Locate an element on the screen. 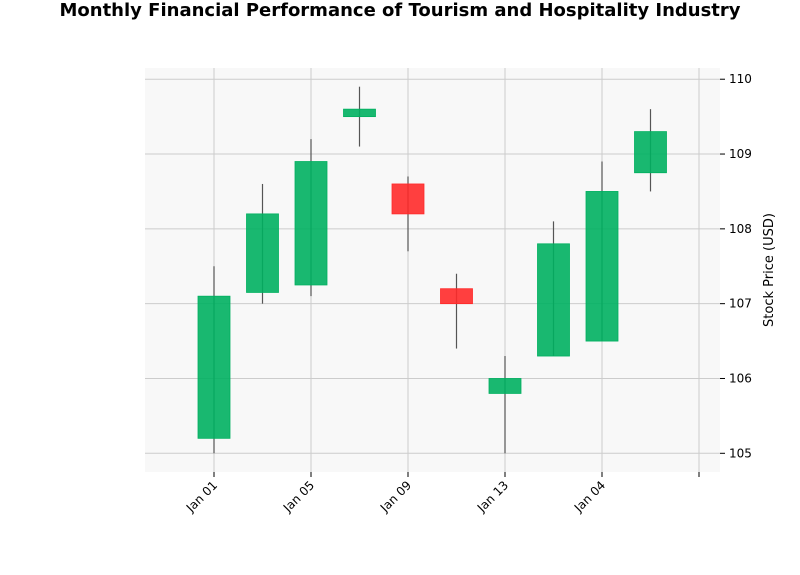 This screenshot has width=800, height=575. y-tick-label: 106 is located at coordinates (740, 378).